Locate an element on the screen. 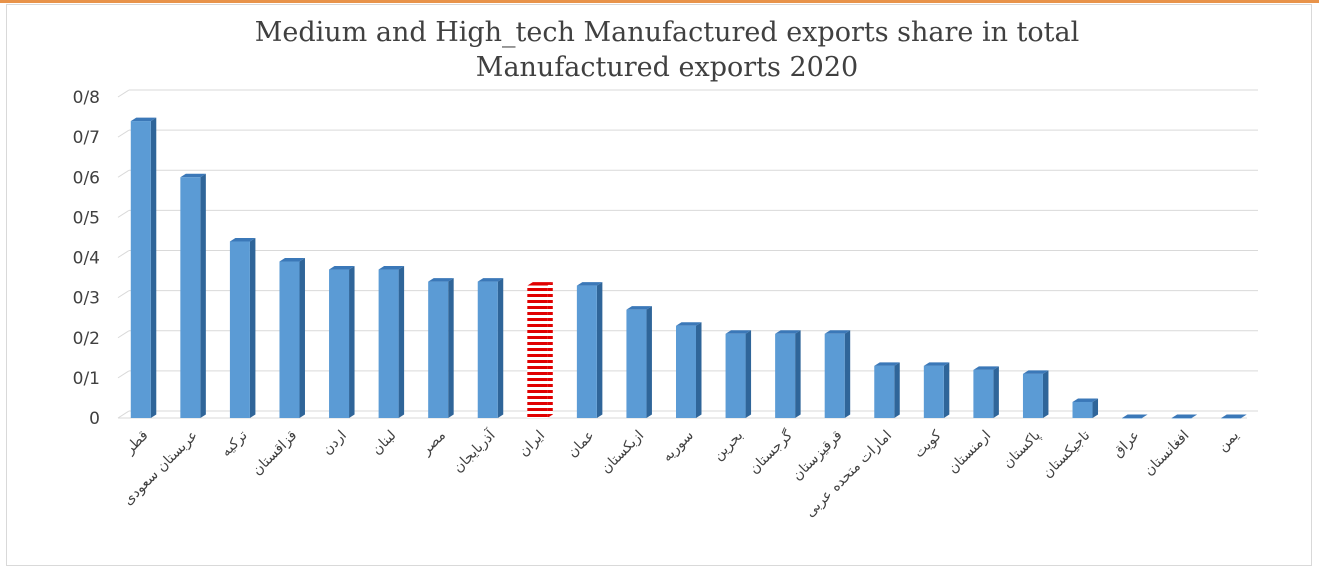  x-tick-label: آذربایجان is located at coordinates (474, 451).